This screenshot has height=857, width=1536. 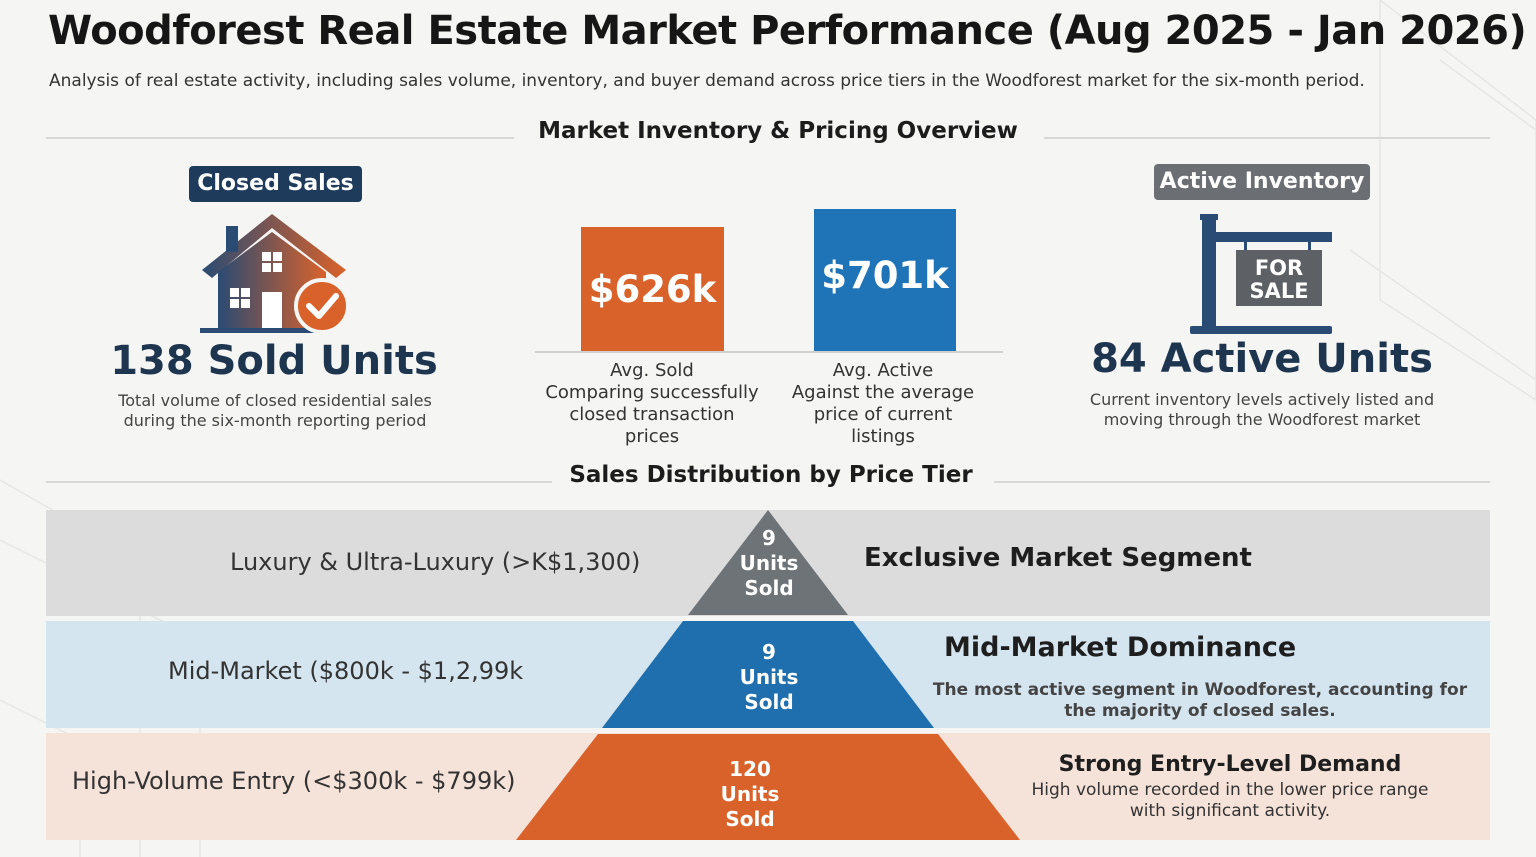 What do you see at coordinates (275, 420) in the screenshot?
I see `closed-sales-desc-line2: during the six-month reporting period` at bounding box center [275, 420].